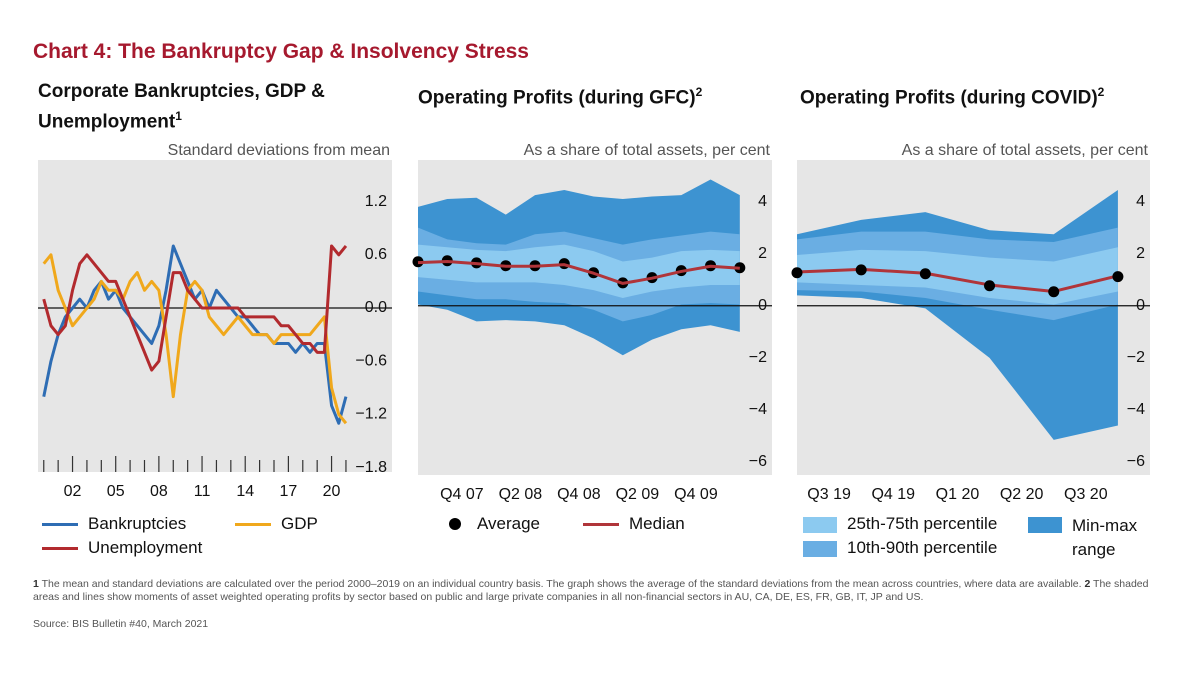  What do you see at coordinates (299, 523) in the screenshot?
I see `legend-label: GDP` at bounding box center [299, 523].